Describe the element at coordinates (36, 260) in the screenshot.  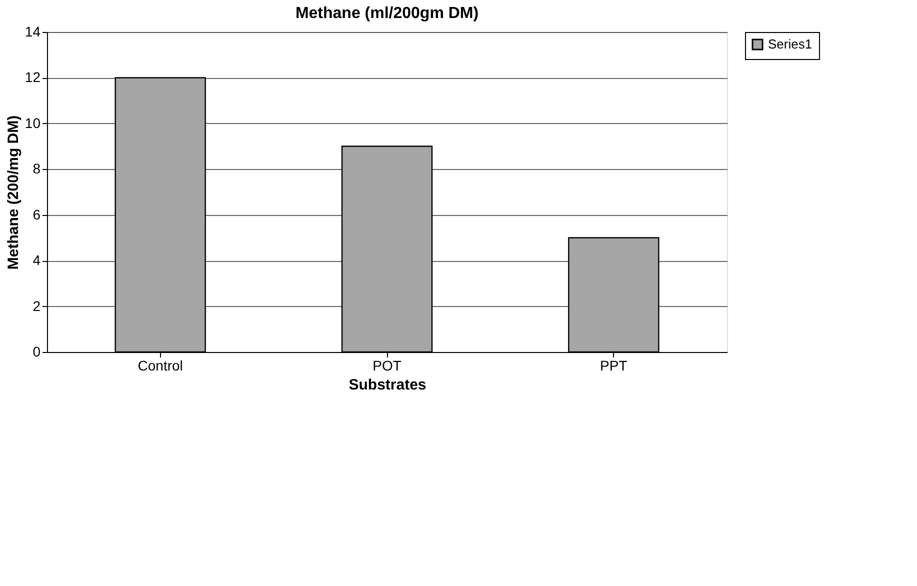
I see `y-tick-label: 4` at that location.